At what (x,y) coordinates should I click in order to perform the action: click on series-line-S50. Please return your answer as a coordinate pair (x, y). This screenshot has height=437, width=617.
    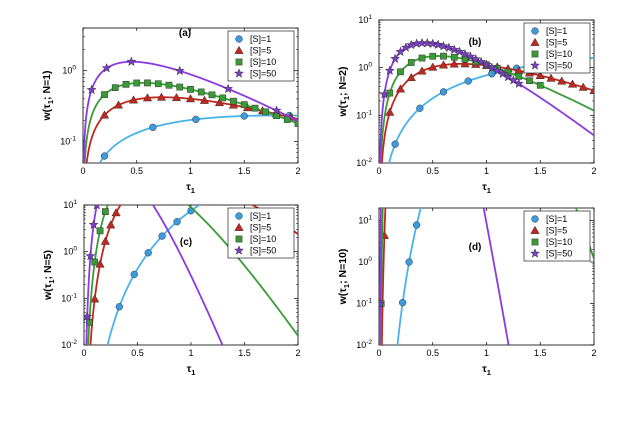
    Looking at the image, I should click on (444, 276).